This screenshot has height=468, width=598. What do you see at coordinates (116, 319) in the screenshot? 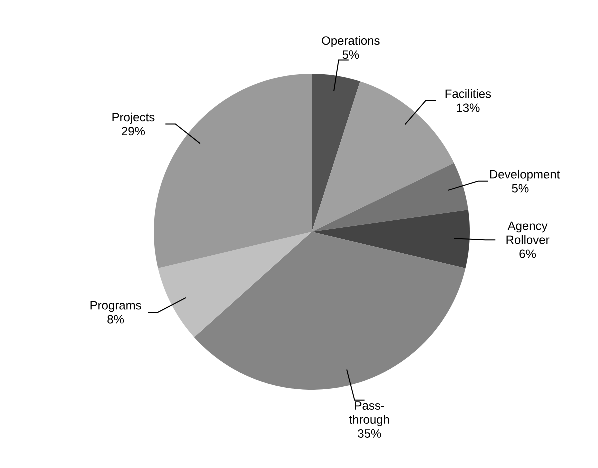
I see `data-label: 8%` at bounding box center [116, 319].